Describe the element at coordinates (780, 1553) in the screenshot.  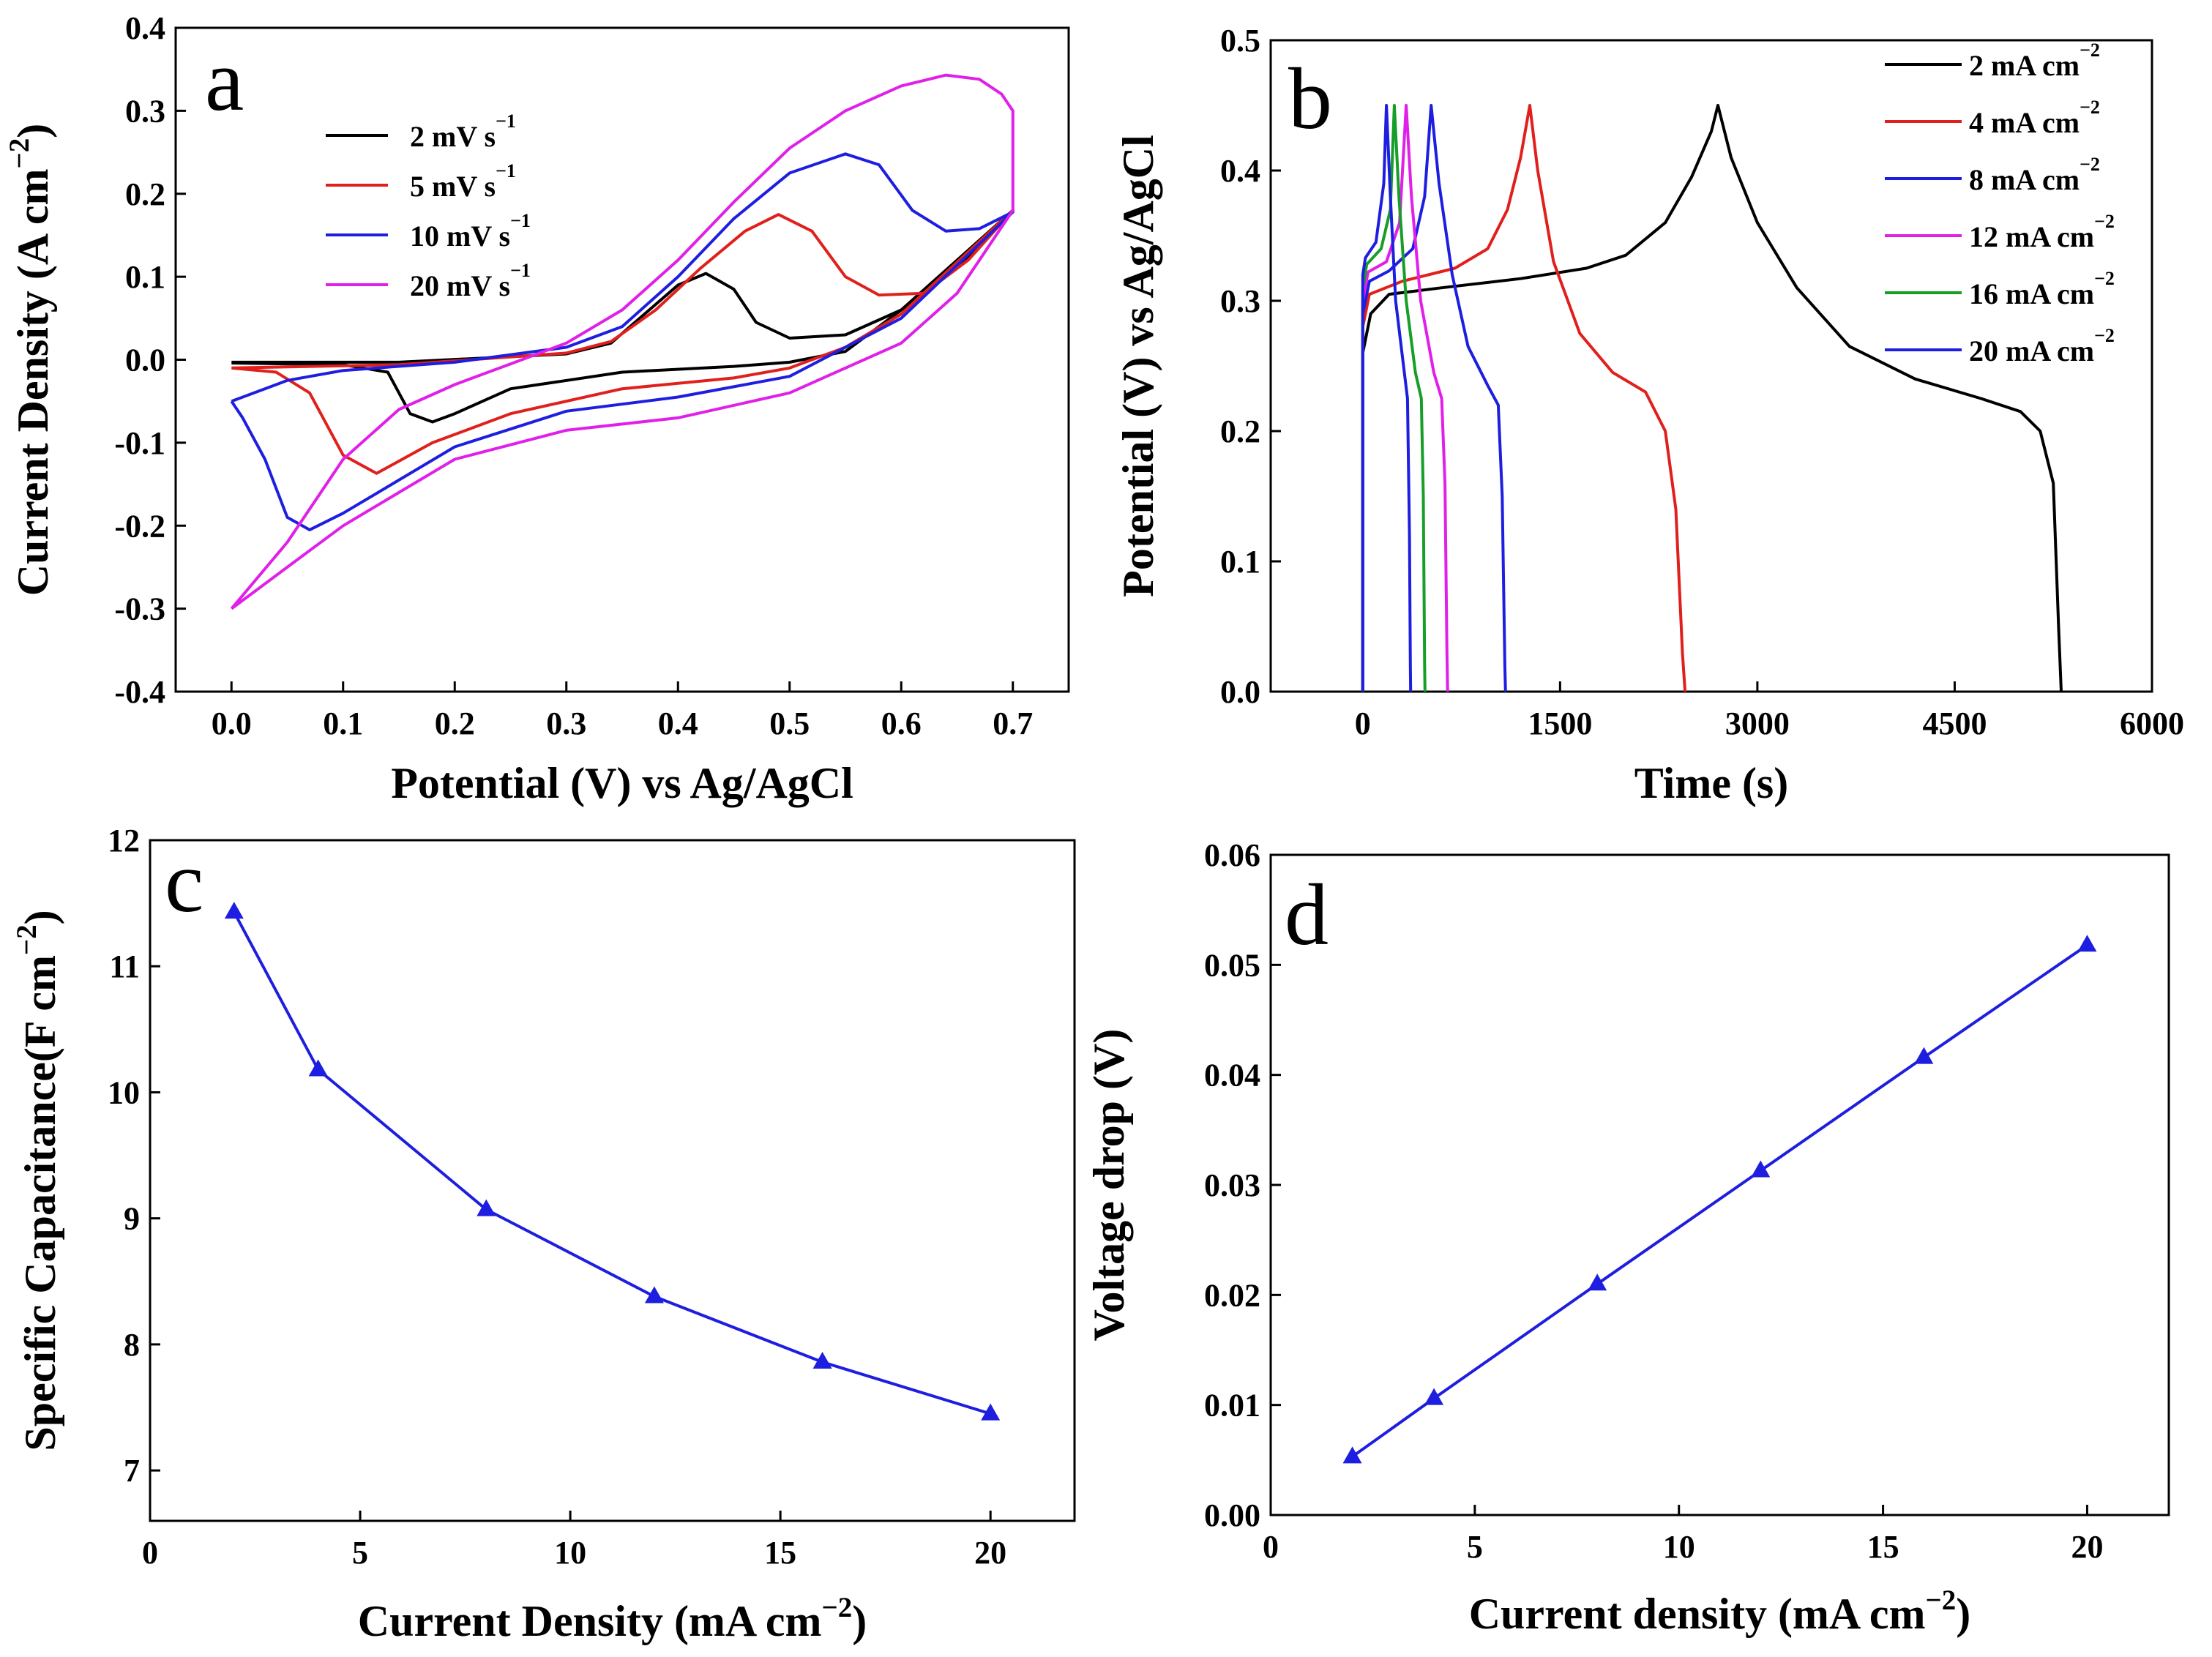
I see `x-tick-label: 15` at that location.